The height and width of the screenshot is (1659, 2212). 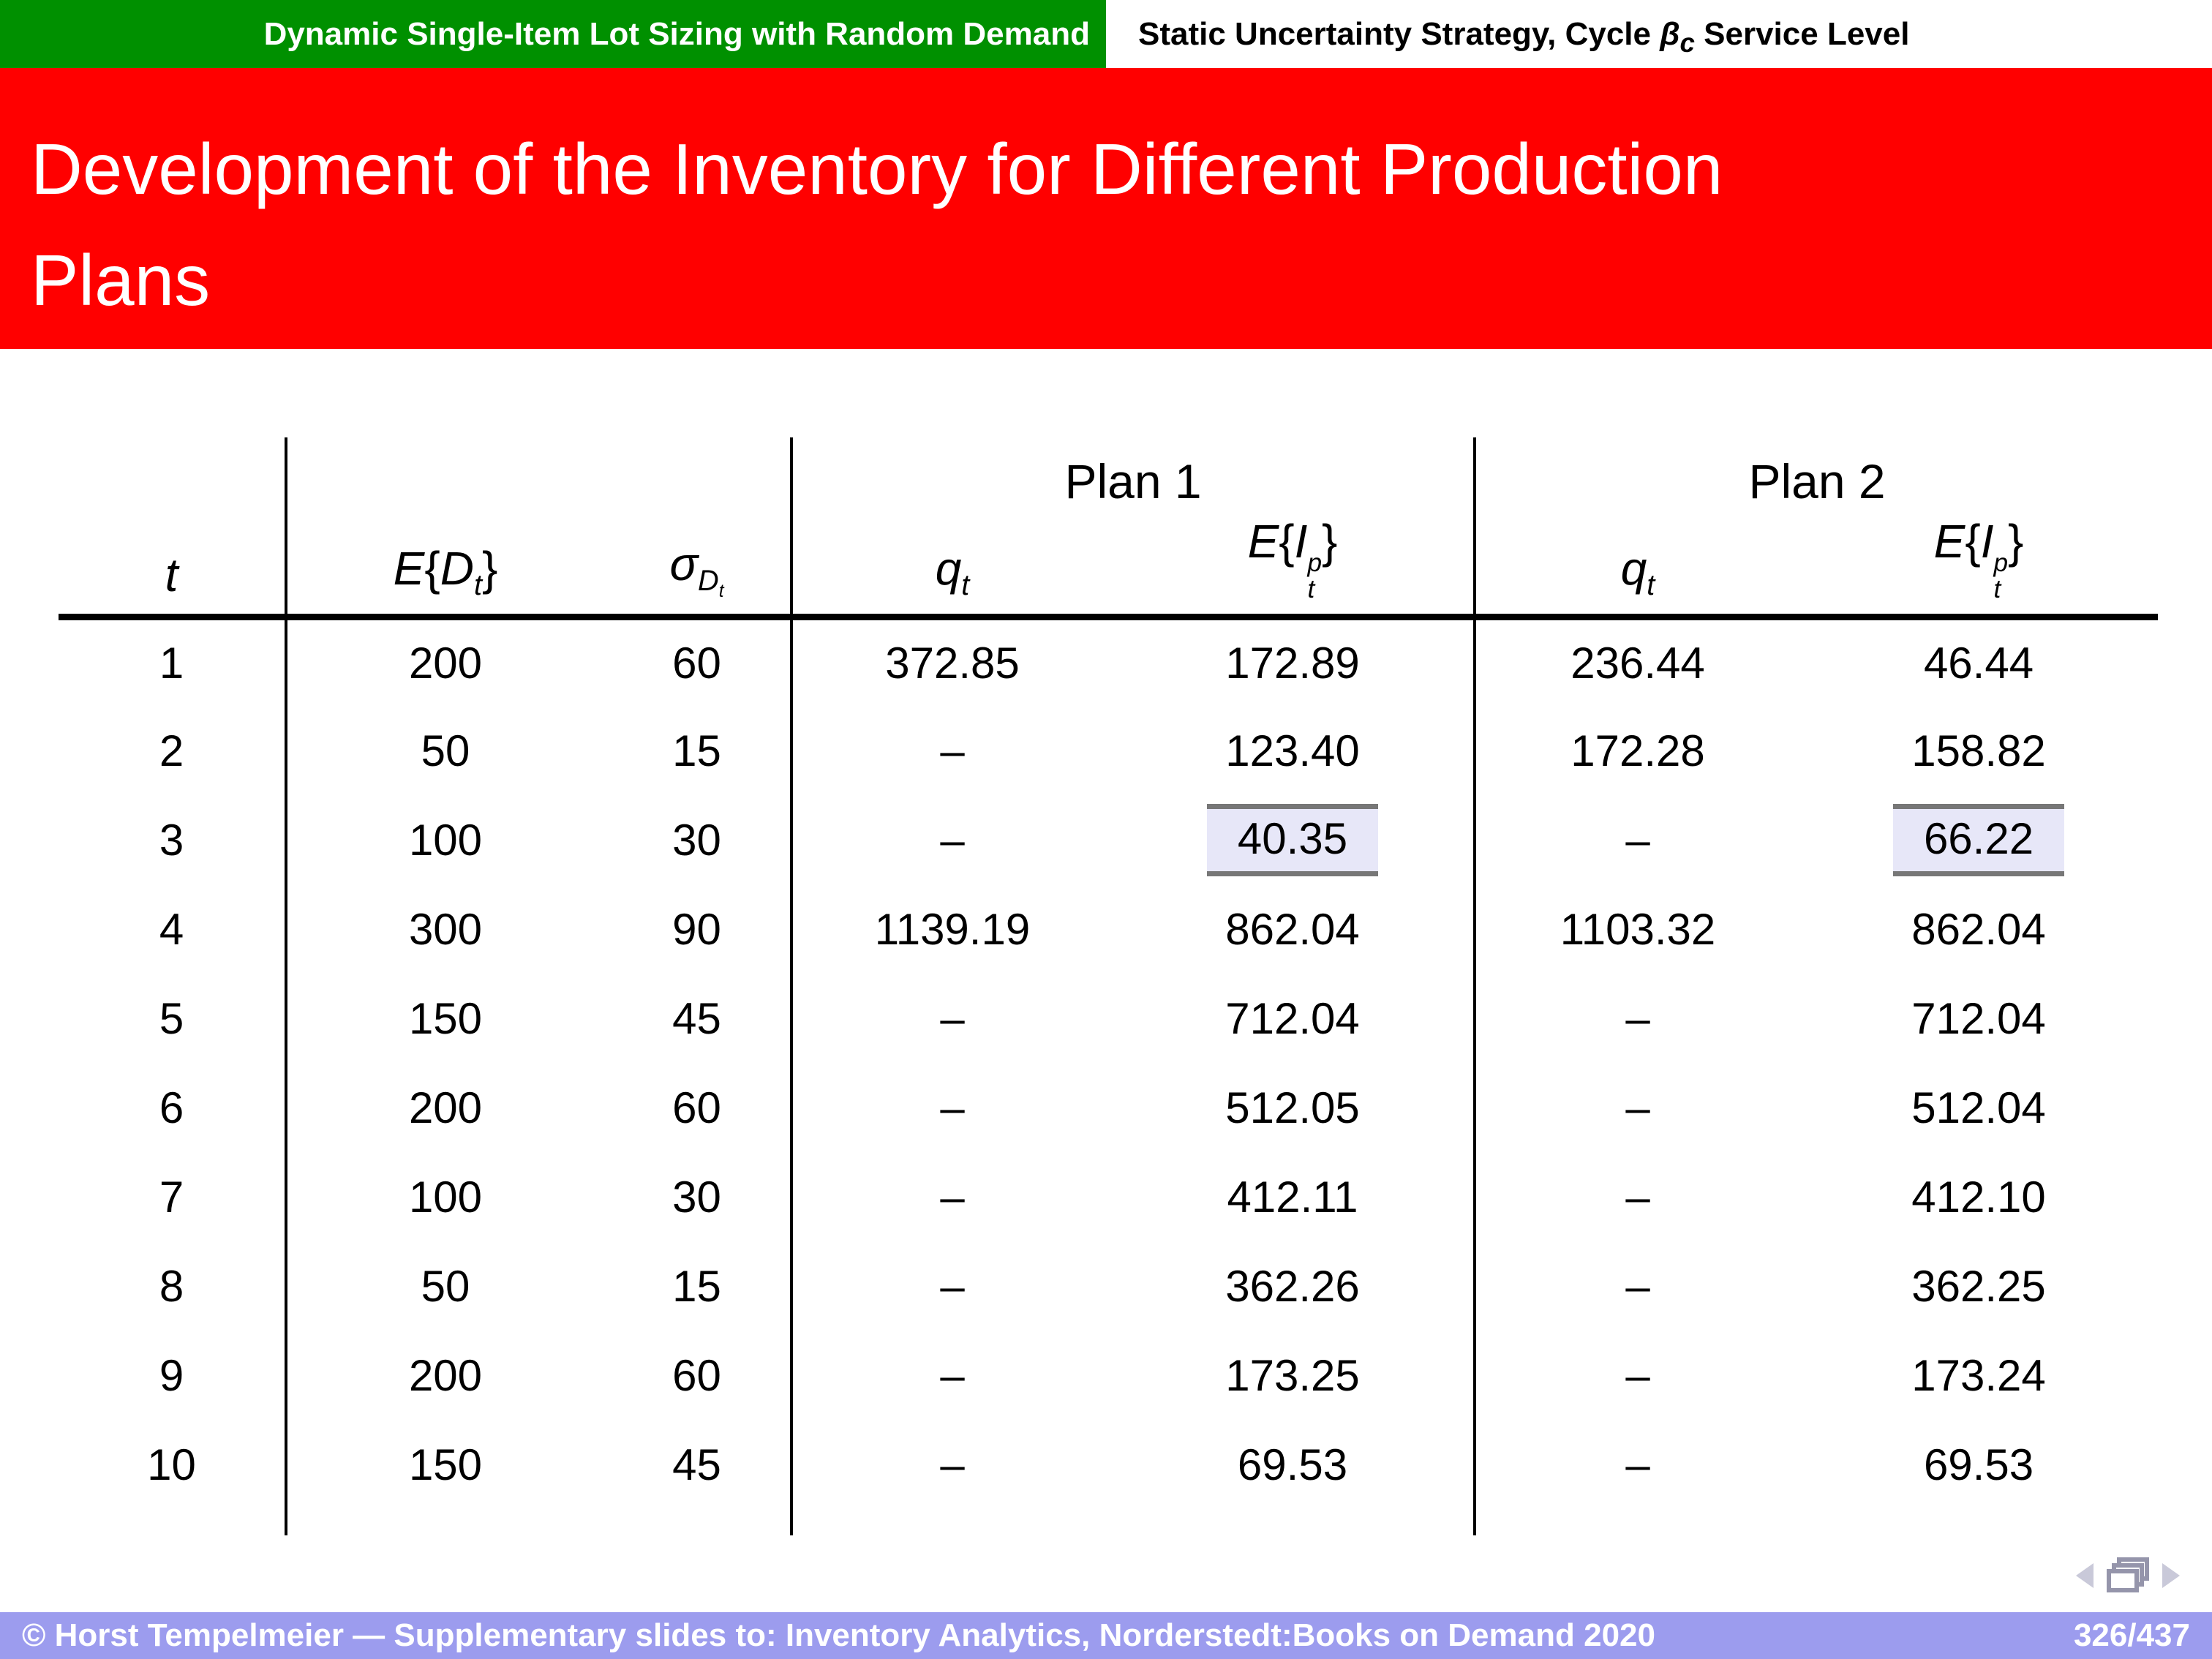 What do you see at coordinates (952, 929) in the screenshot?
I see `cell-q1: 1139.19` at bounding box center [952, 929].